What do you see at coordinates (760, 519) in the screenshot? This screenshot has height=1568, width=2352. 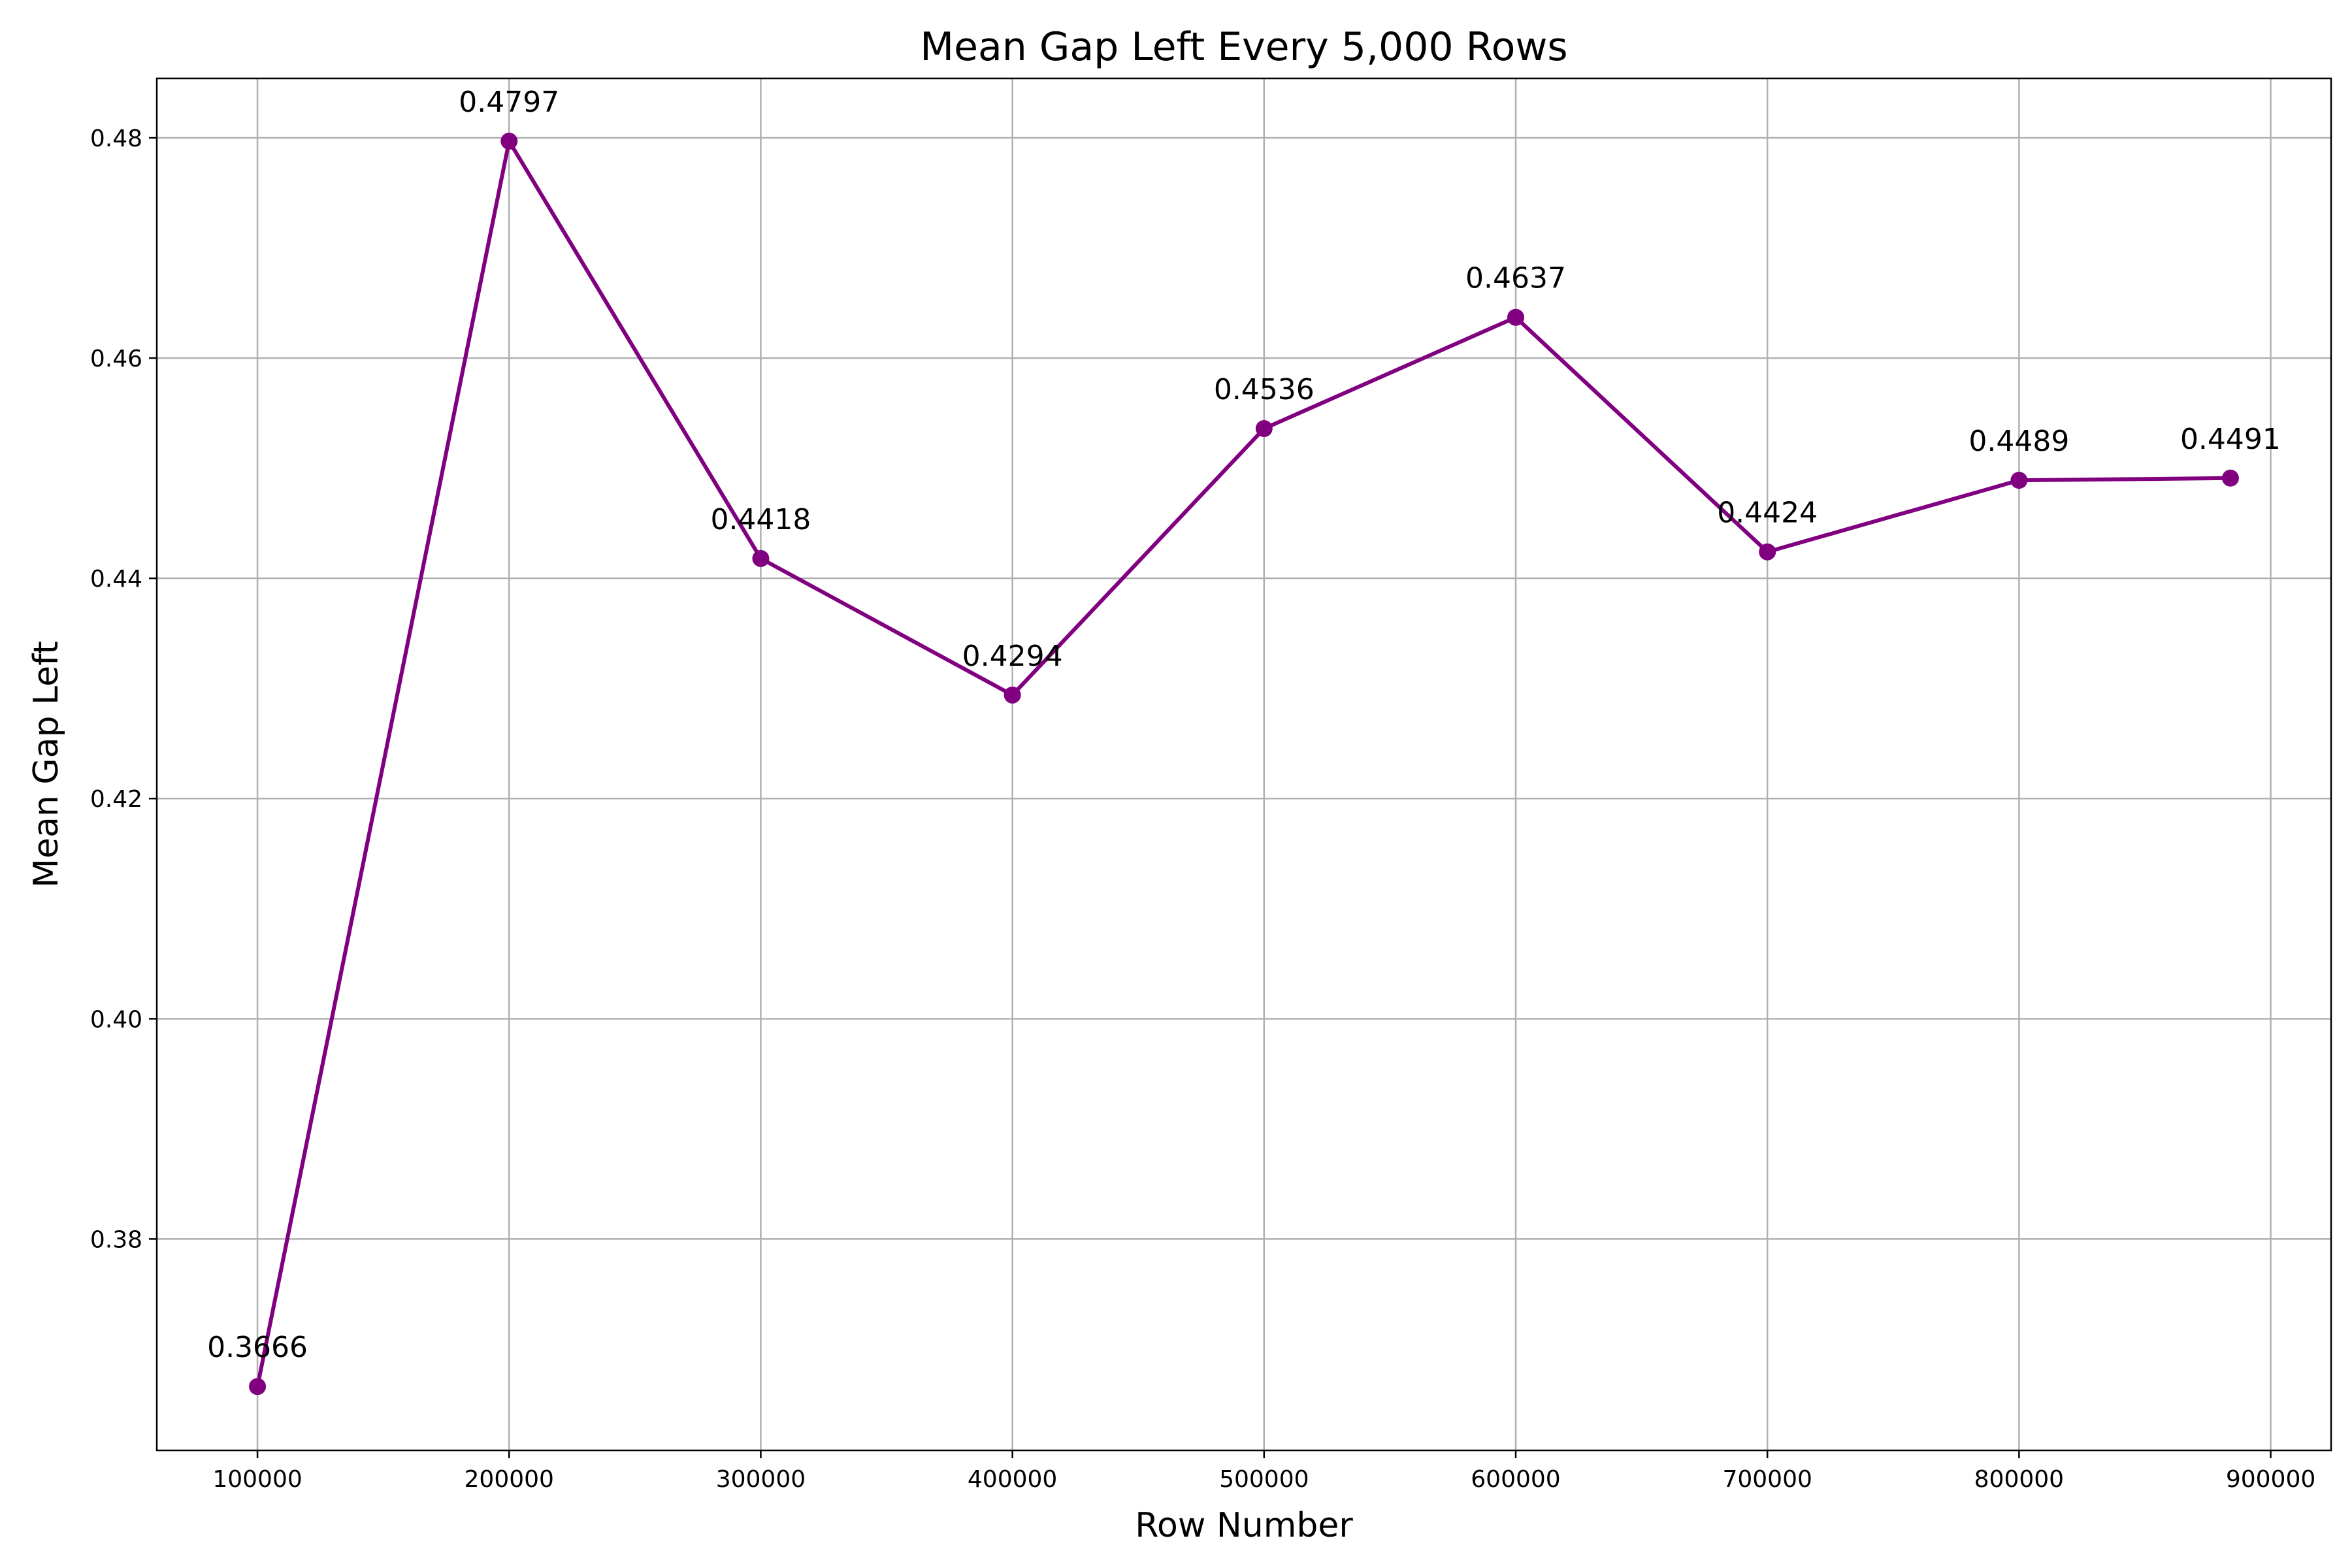 I see `data-label: 0.4418` at bounding box center [760, 519].